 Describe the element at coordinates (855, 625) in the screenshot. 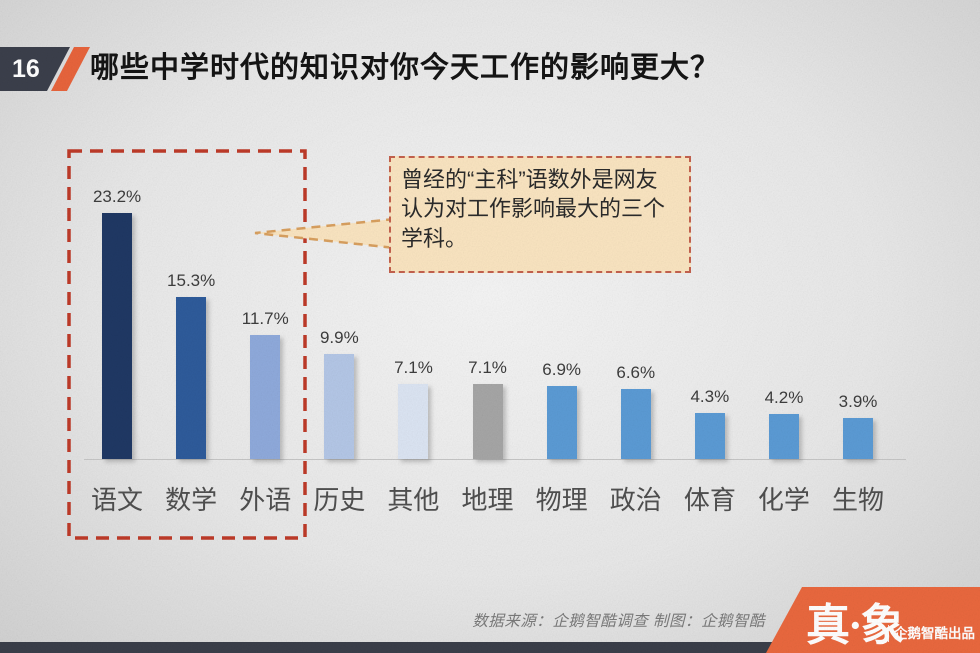

I see `brand-logo-characters: 真·象` at that location.